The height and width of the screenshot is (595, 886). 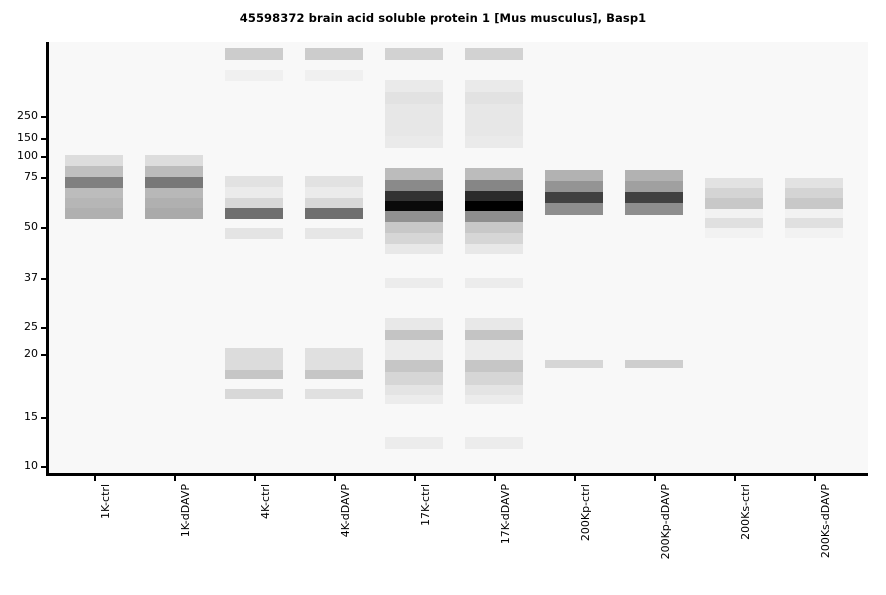 What do you see at coordinates (31, 226) in the screenshot?
I see `y-axis-tick-label: 50` at bounding box center [31, 226].